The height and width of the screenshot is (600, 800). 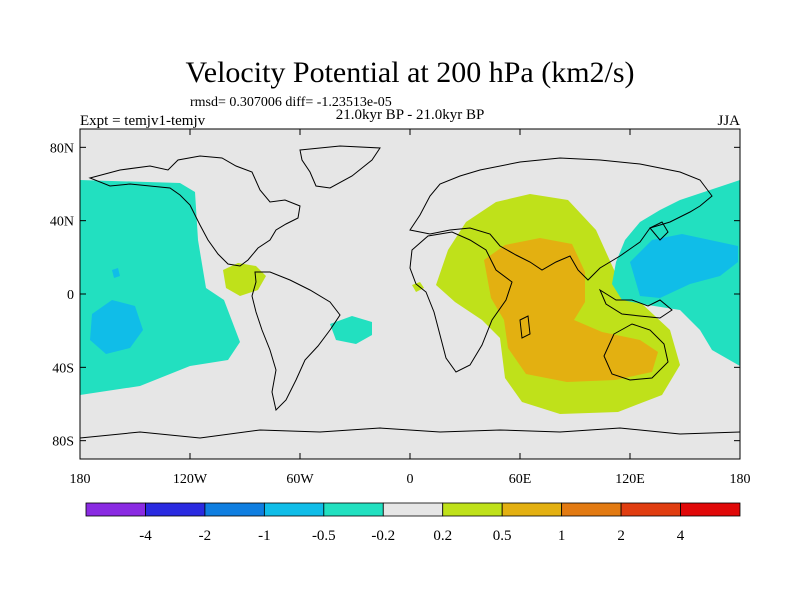 What do you see at coordinates (62, 148) in the screenshot?
I see `y-tick-label: 80N` at bounding box center [62, 148].